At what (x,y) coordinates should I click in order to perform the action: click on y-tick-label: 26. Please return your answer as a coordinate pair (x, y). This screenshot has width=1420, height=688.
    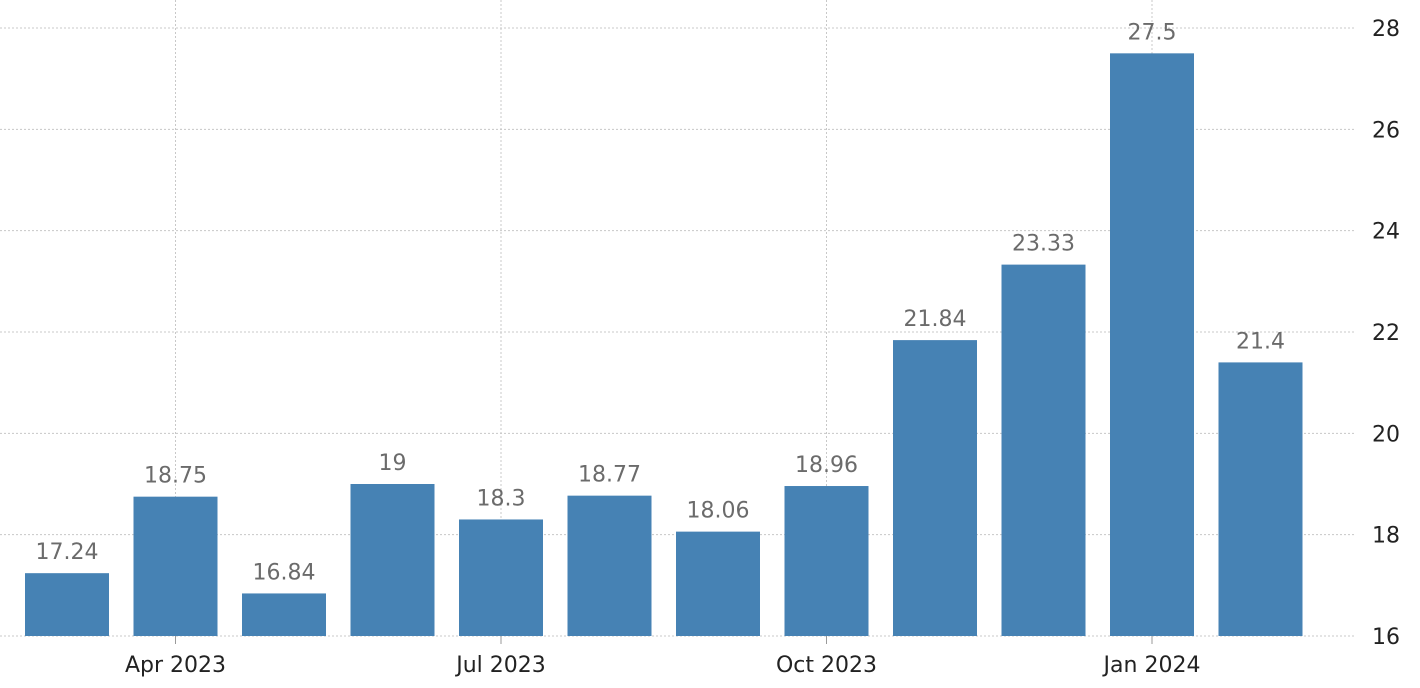
    Looking at the image, I should click on (1386, 130).